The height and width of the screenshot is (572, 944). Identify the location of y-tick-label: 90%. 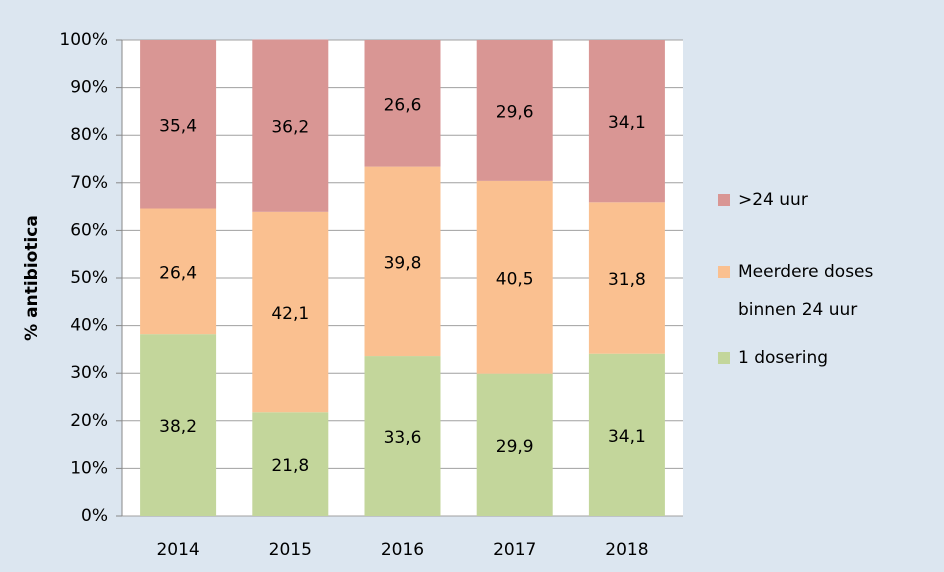
(89, 88).